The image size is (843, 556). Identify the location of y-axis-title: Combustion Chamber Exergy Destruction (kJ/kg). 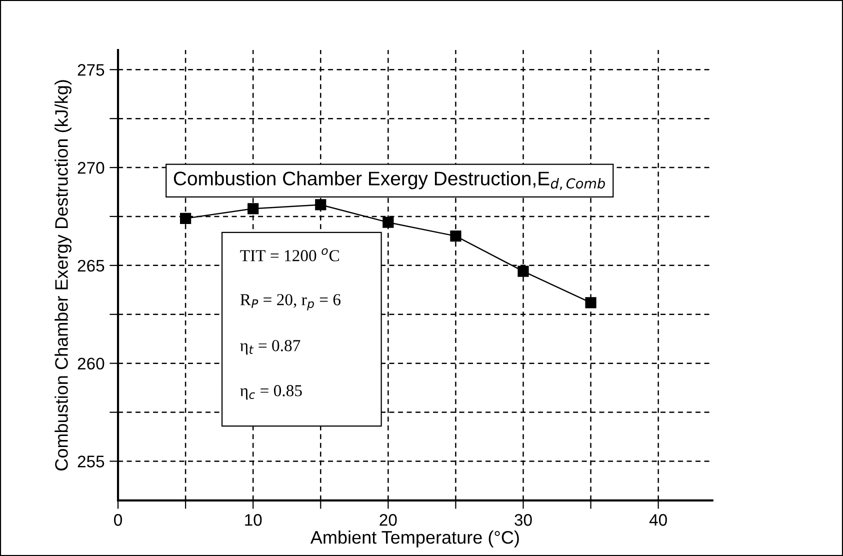
(63, 275).